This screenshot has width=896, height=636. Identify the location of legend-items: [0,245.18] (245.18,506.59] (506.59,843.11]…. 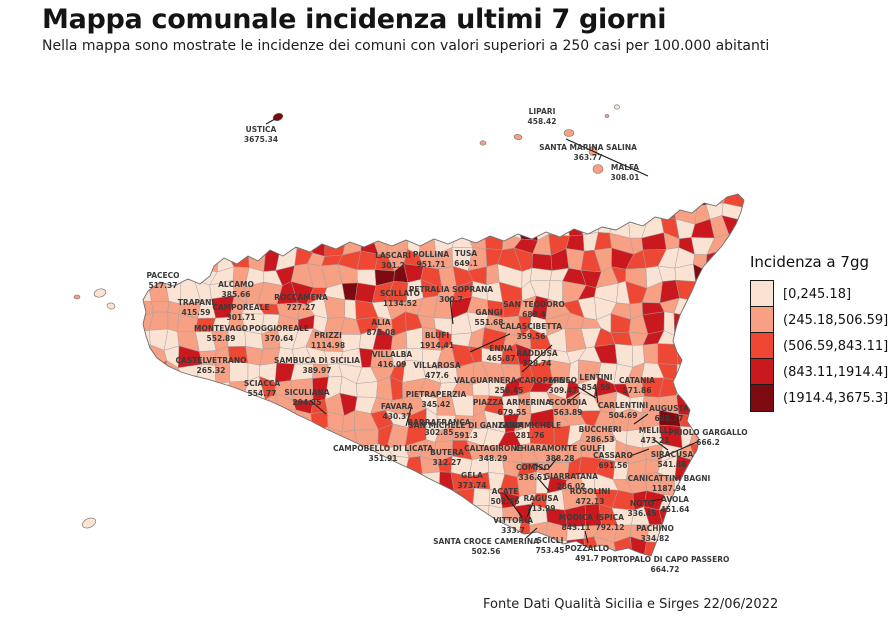
(819, 345).